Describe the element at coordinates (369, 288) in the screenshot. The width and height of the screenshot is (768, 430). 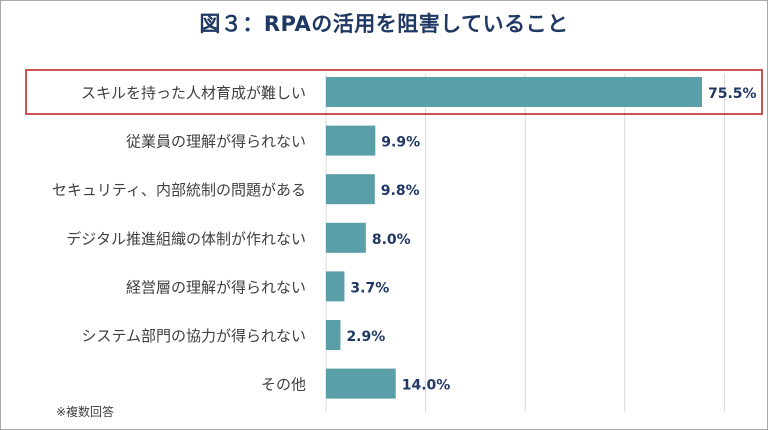
I see `value-label: 3.7%` at that location.